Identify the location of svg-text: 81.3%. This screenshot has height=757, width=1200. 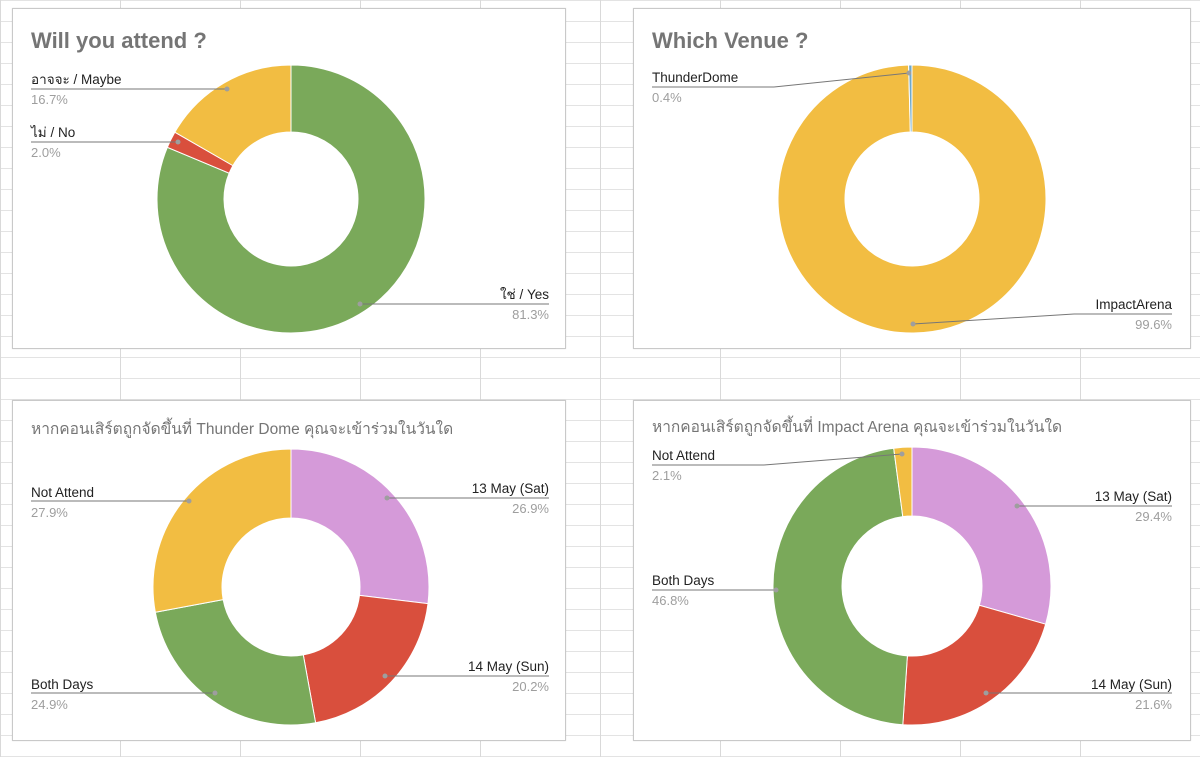
(530, 314).